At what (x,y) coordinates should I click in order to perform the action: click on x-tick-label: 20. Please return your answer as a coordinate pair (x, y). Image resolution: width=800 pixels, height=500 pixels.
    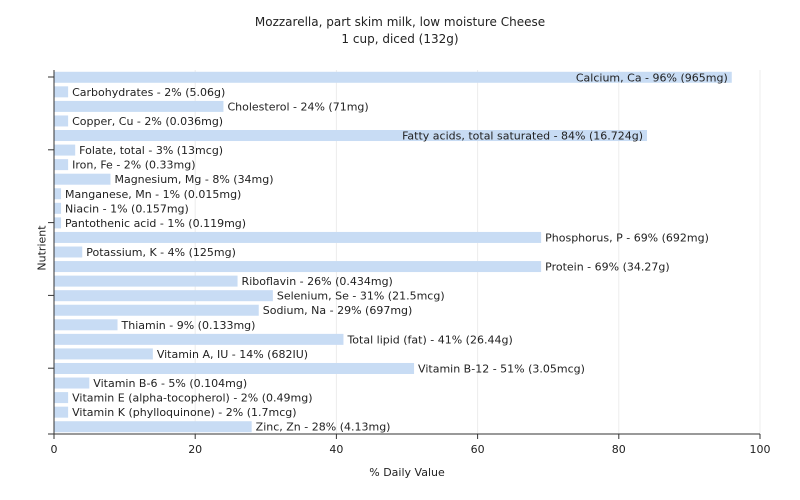
    Looking at the image, I should click on (195, 449).